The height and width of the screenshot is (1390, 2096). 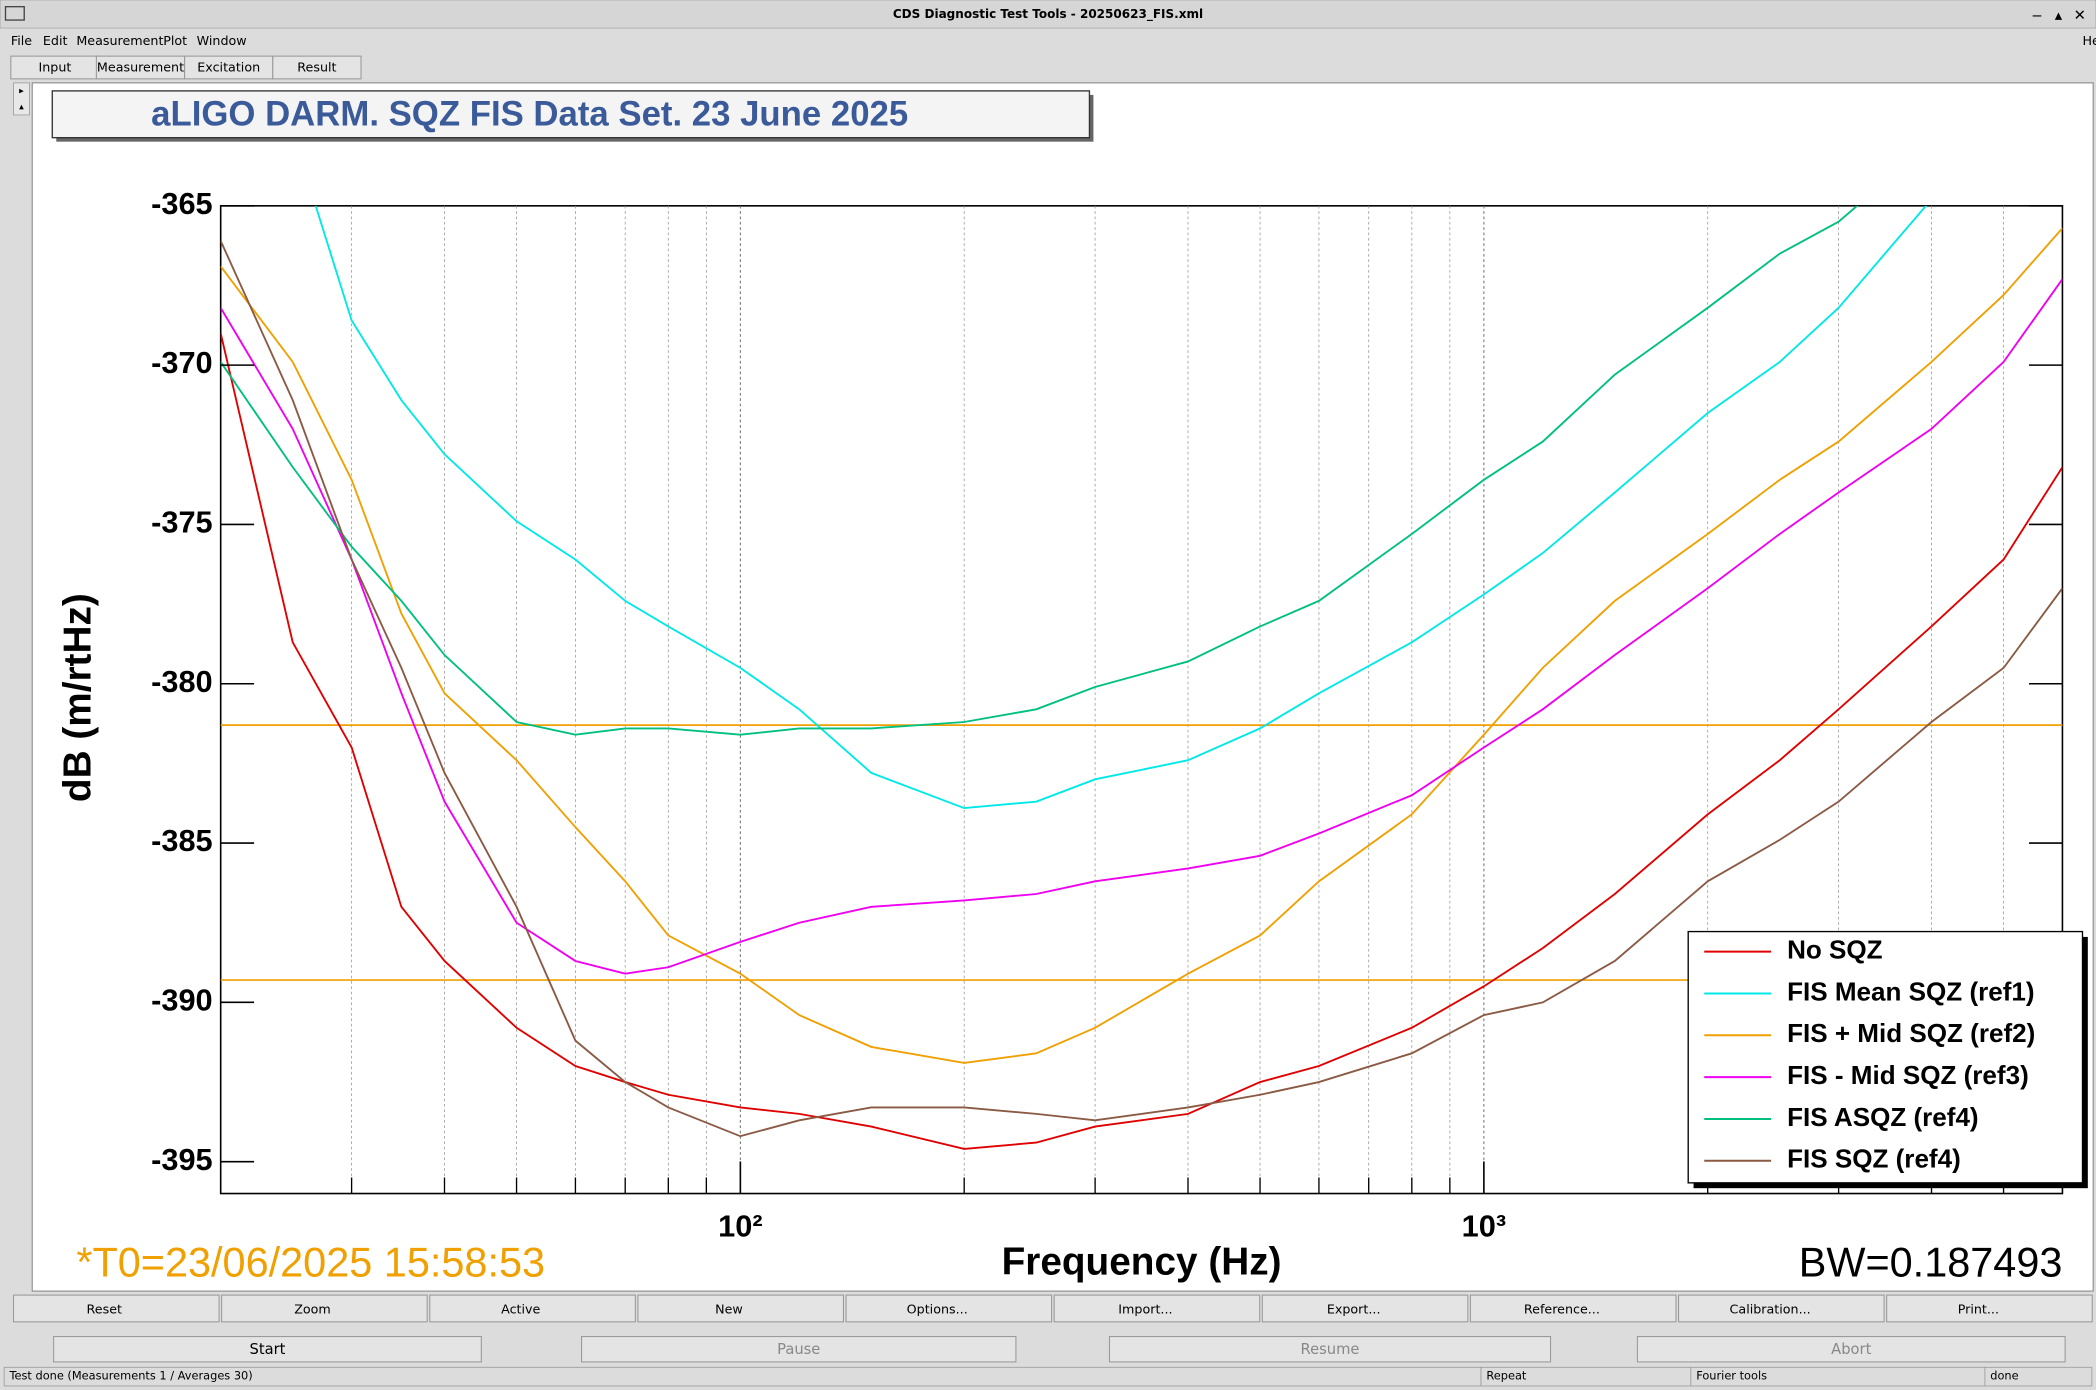 I want to click on y-axis-title: dB (m/rtHz), so click(x=78, y=697).